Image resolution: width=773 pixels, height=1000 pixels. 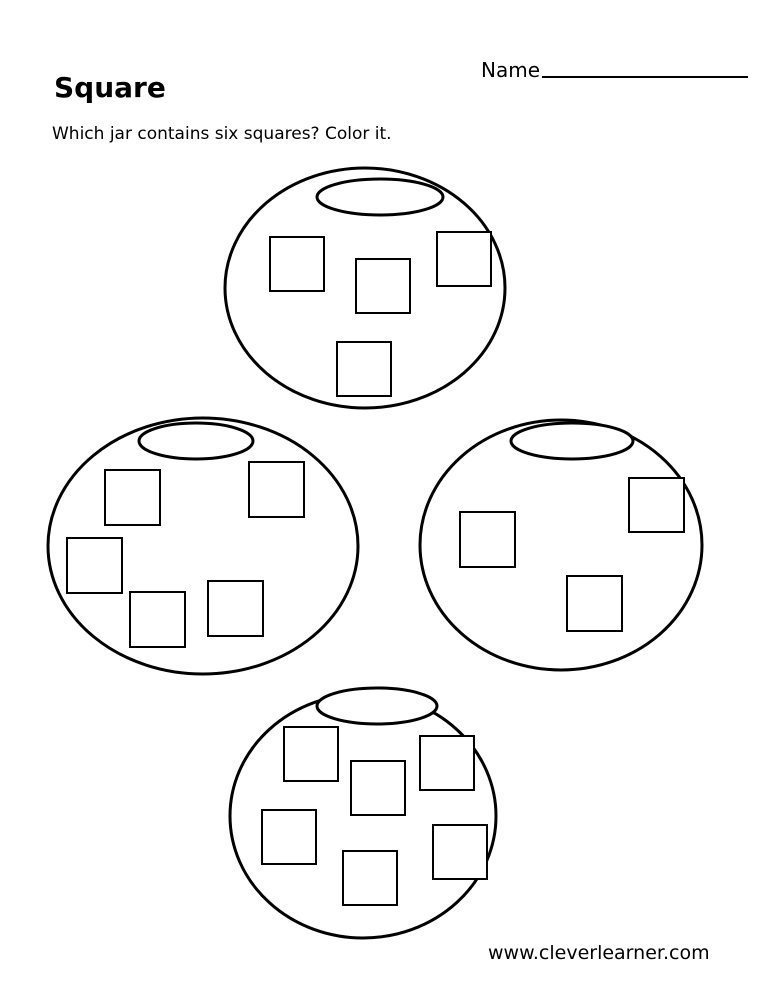 What do you see at coordinates (561, 545) in the screenshot?
I see `jar-right` at bounding box center [561, 545].